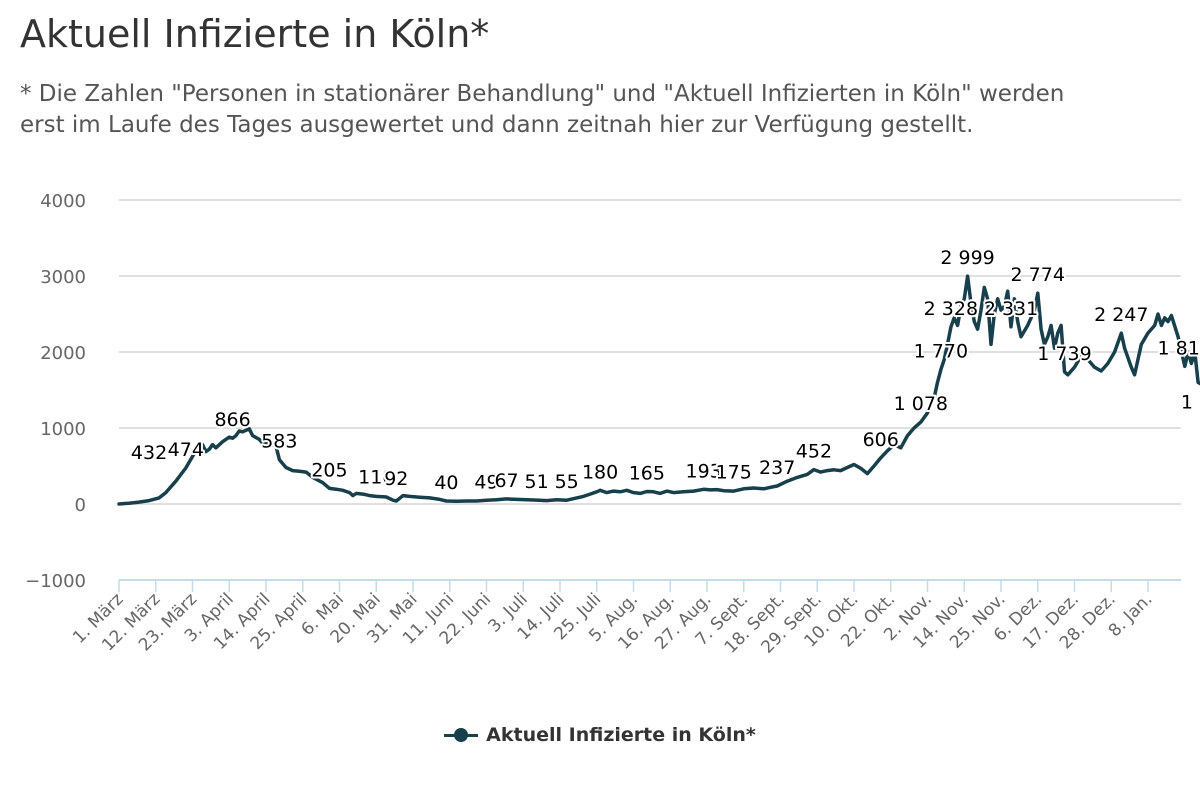  What do you see at coordinates (951, 309) in the screenshot?
I see `data-label: 2 328` at bounding box center [951, 309].